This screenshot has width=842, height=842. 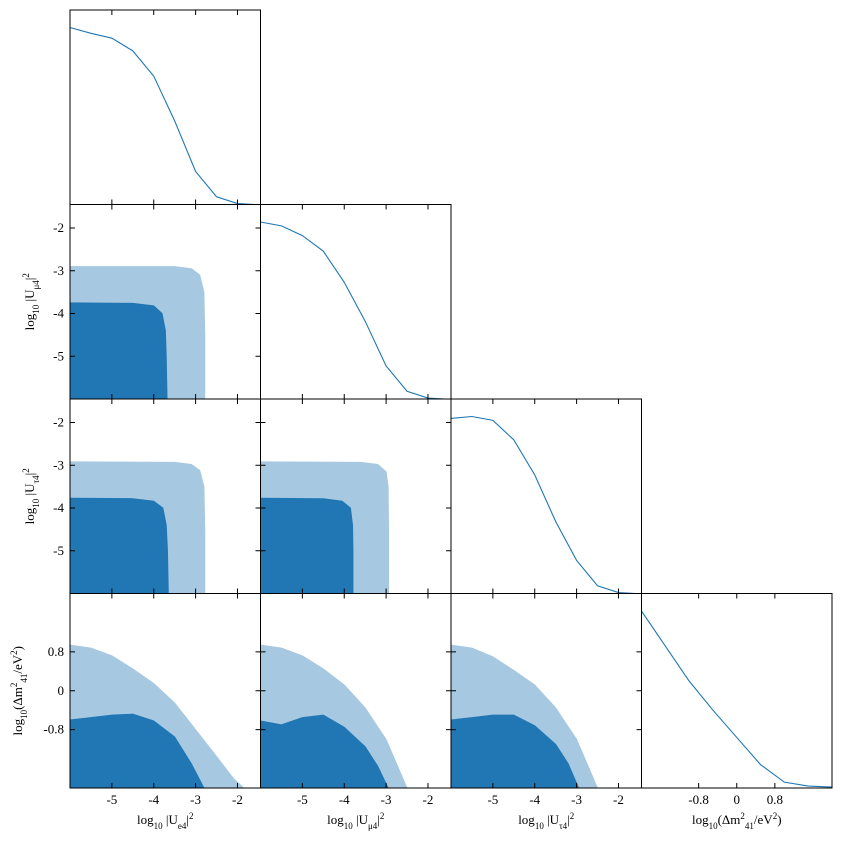 I want to click on x-axis-label: log10 |Uτ4|2, so click(x=546, y=821).